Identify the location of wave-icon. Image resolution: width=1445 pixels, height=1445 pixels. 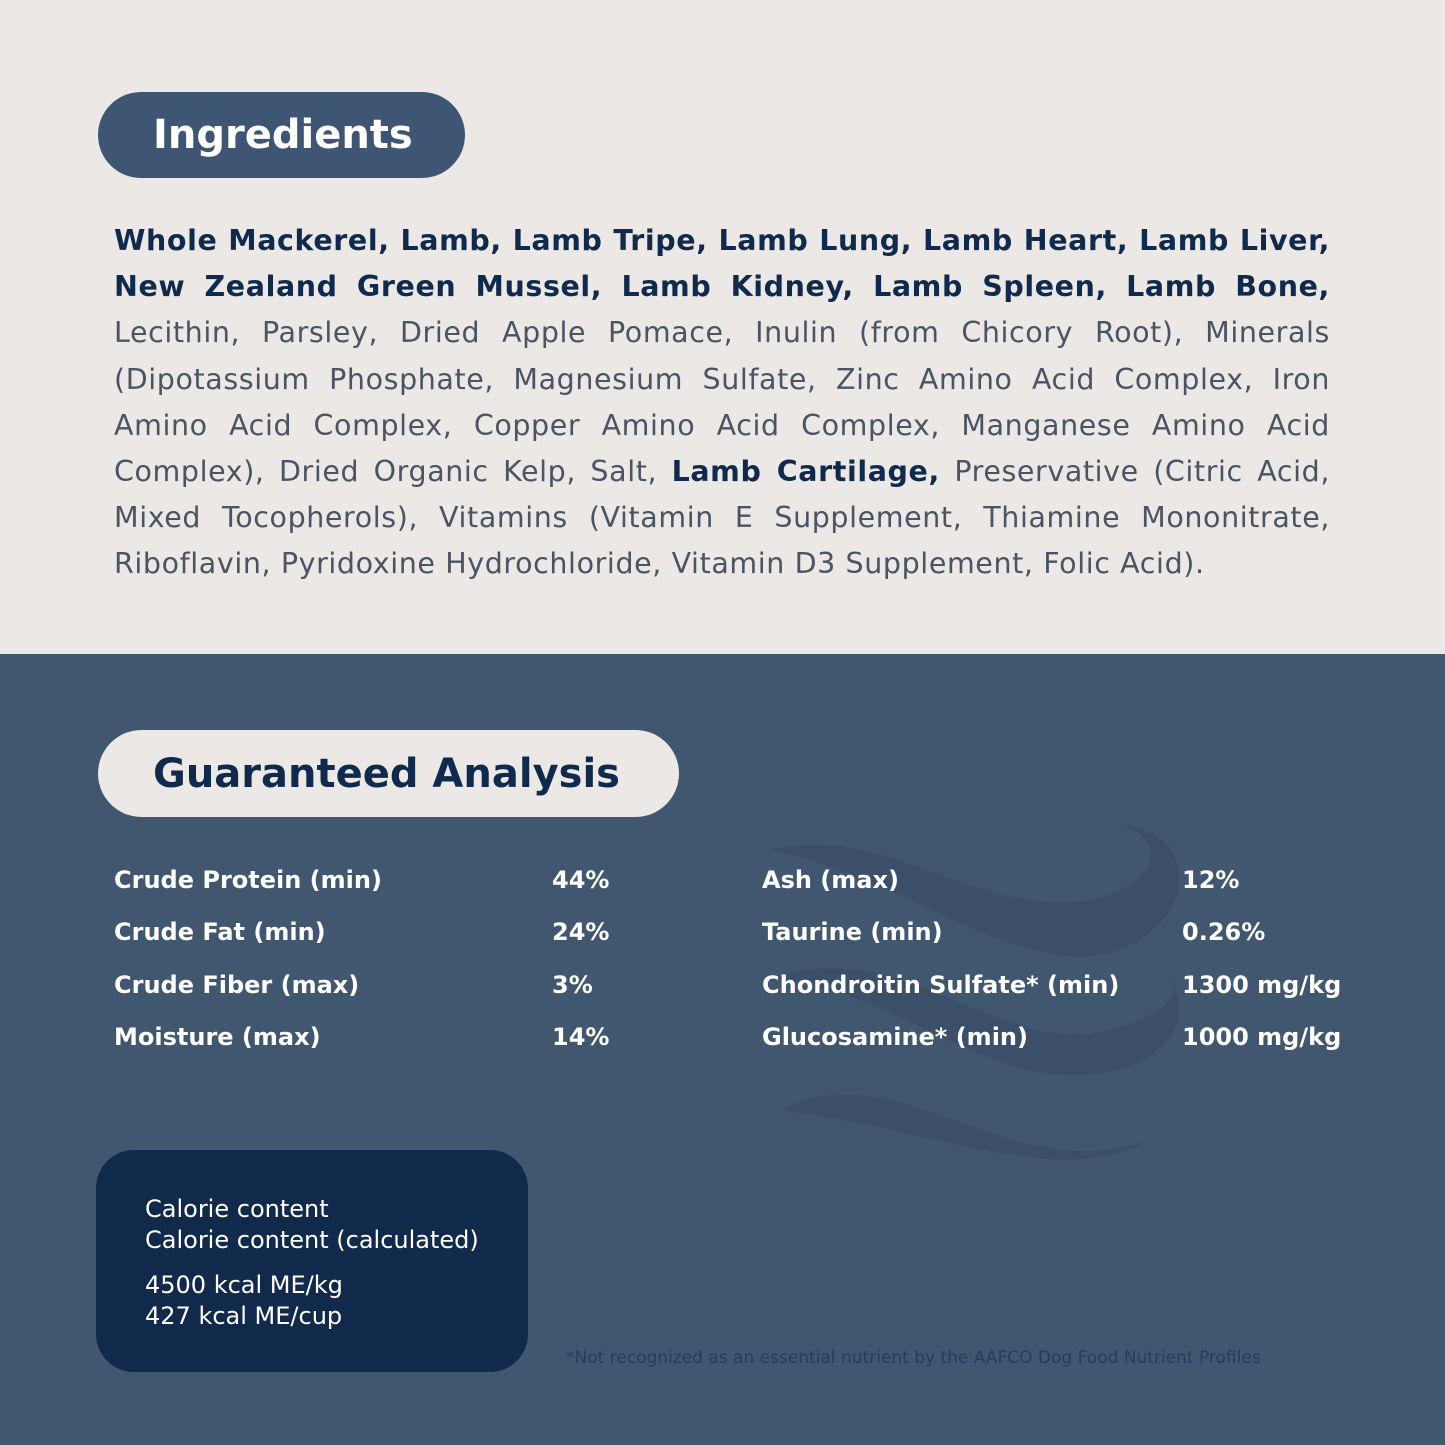
(975, 992).